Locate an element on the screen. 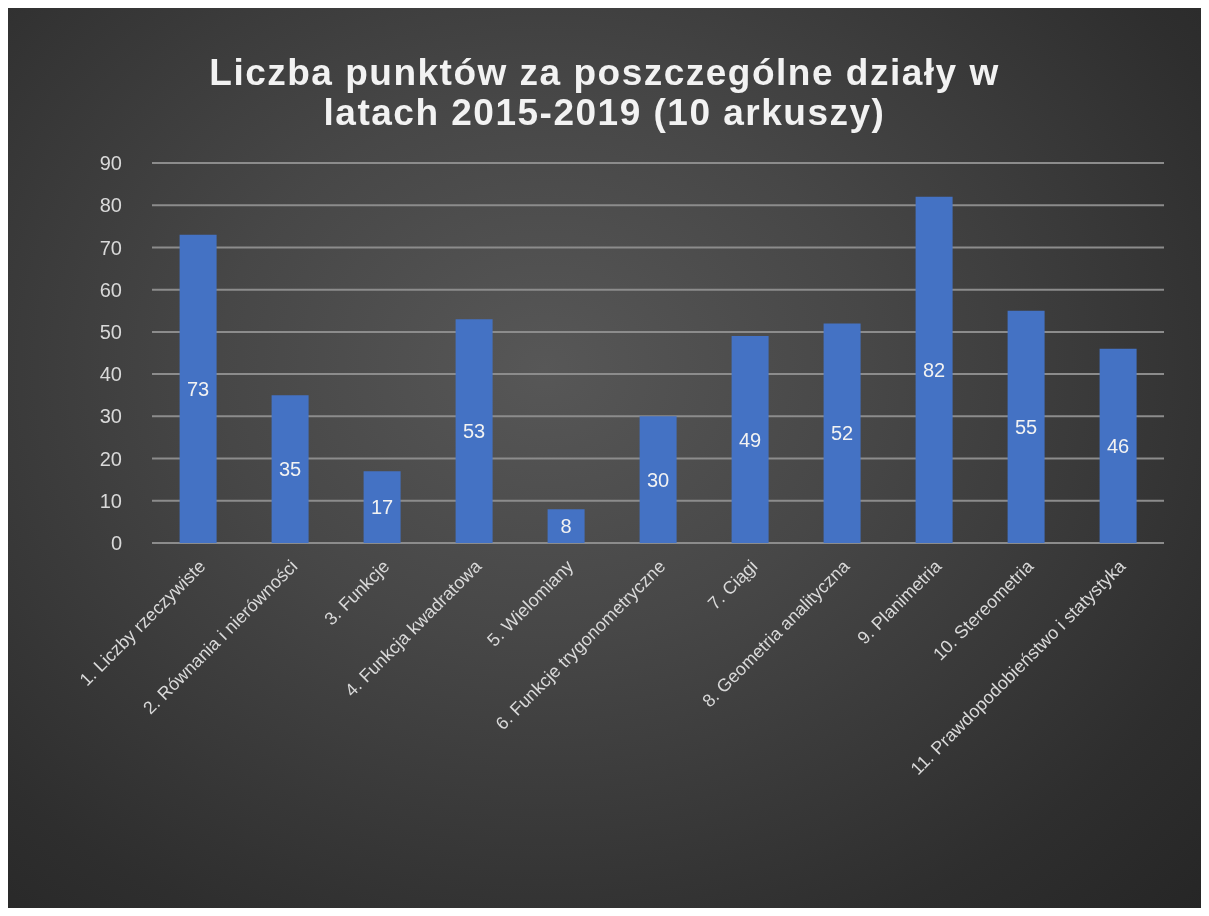 The image size is (1209, 916). y-tick-label: 70 is located at coordinates (110, 247).